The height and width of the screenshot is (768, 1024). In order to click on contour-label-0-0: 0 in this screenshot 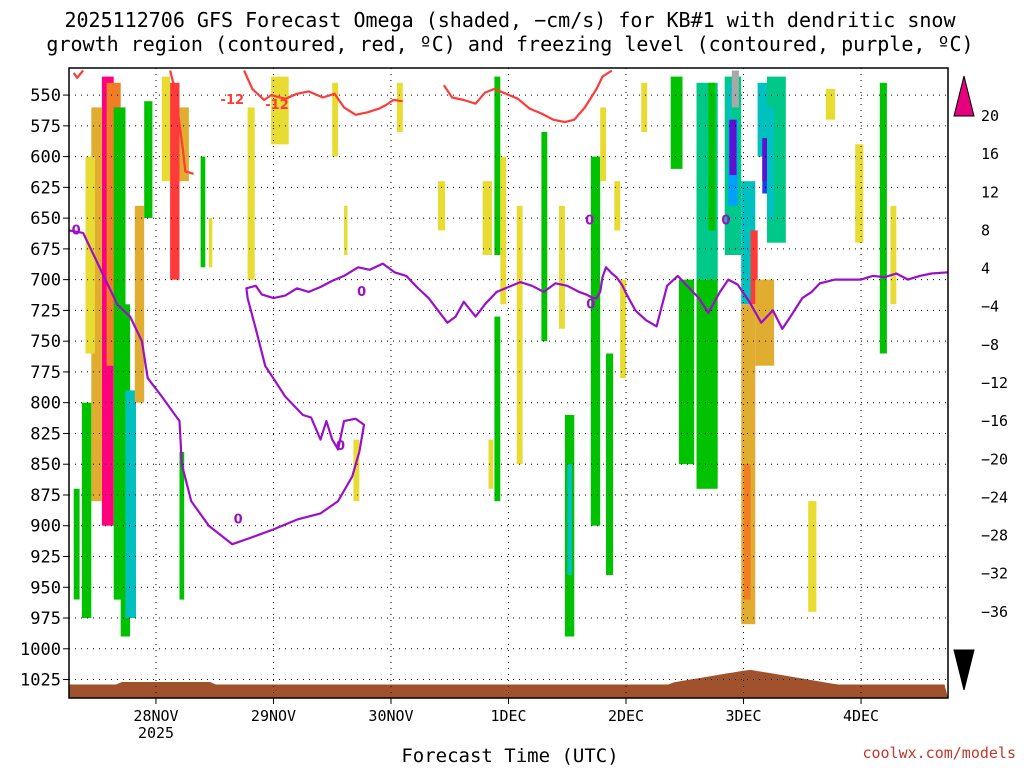, I will do `click(76, 230)`.